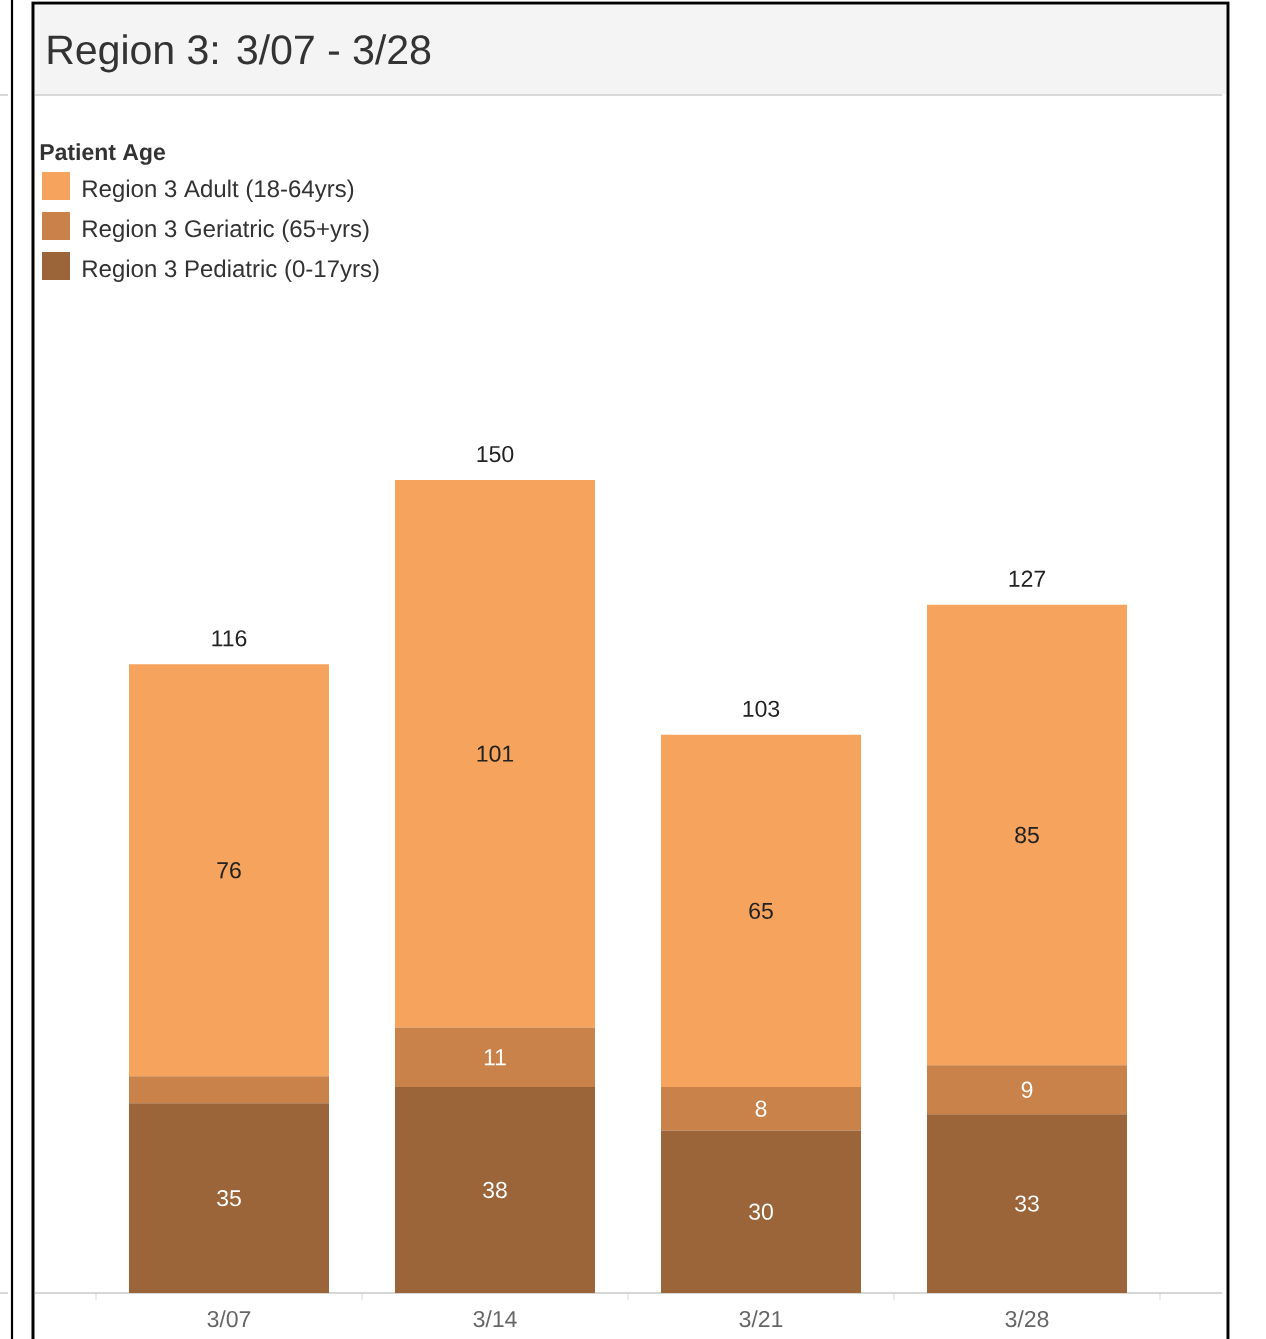  I want to click on data-label: 9, so click(1027, 1089).